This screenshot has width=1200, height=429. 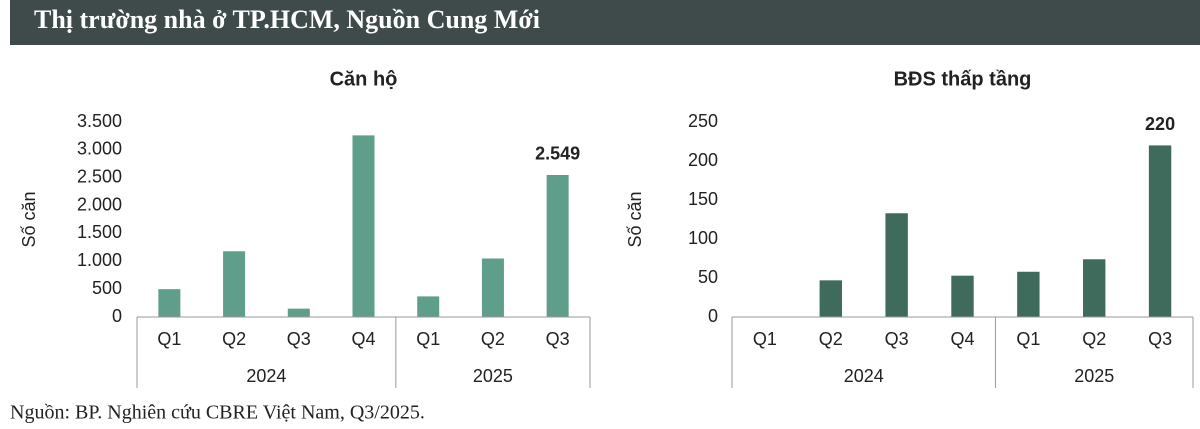 What do you see at coordinates (99, 260) in the screenshot?
I see `y-tick-label: 1.000` at bounding box center [99, 260].